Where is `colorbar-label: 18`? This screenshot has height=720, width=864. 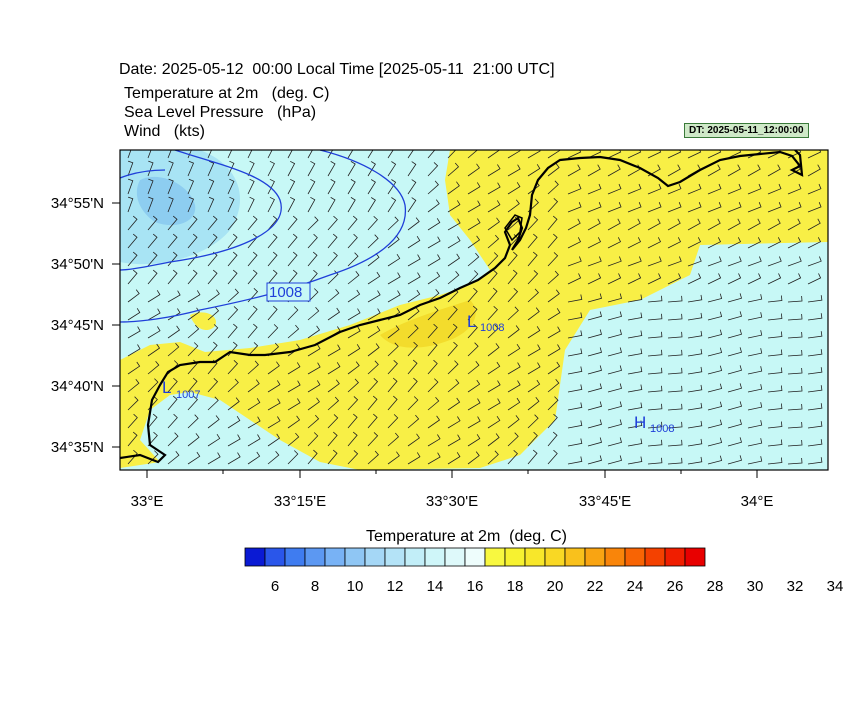
colorbar-label: 18 is located at coordinates (515, 586).